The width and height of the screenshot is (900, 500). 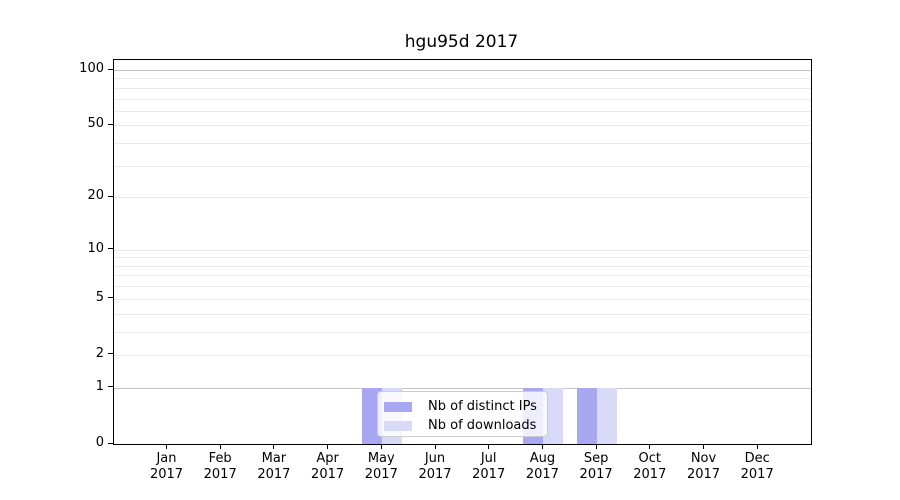 I want to click on x-tick-label: Dec 2017, so click(x=757, y=467).